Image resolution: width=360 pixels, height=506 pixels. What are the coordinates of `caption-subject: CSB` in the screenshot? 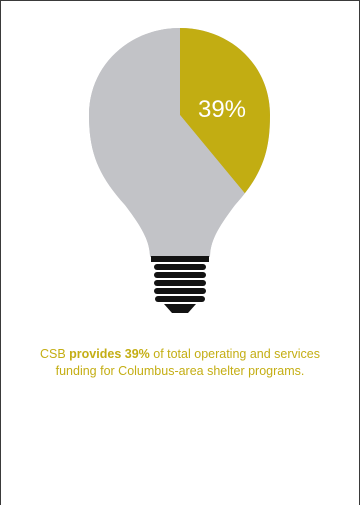 It's located at (54, 354).